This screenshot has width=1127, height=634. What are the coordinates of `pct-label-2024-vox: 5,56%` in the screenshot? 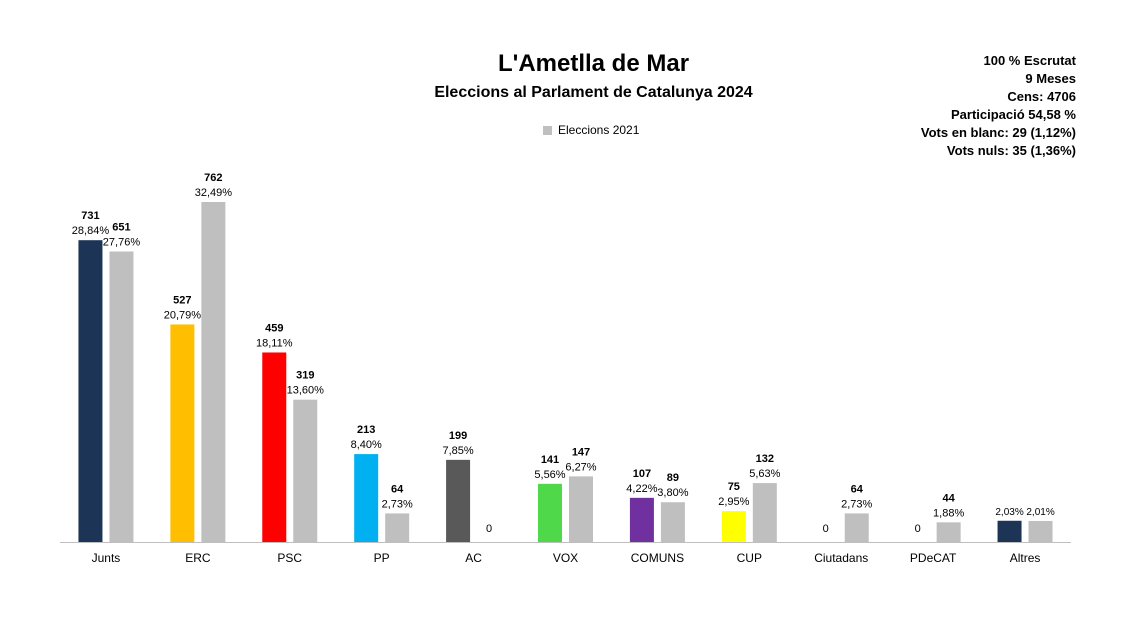 It's located at (549, 475).